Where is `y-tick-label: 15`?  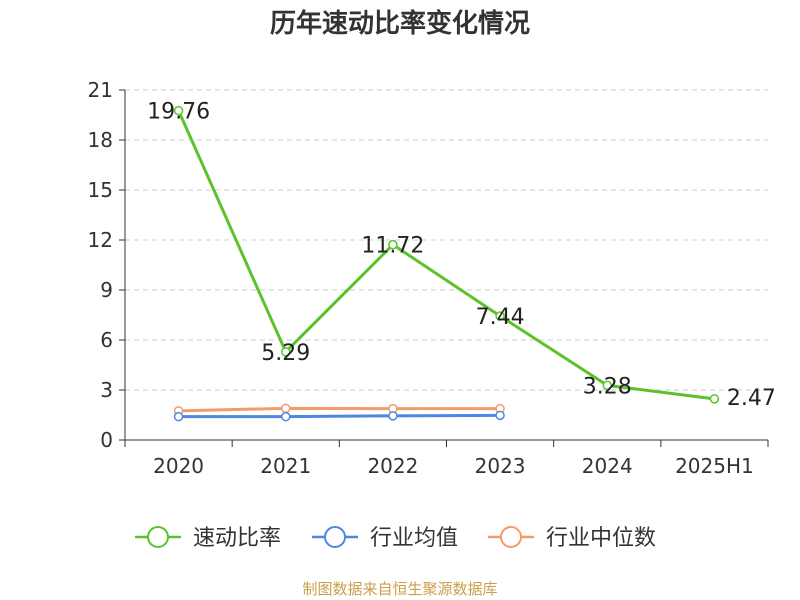 y-tick-label: 15 is located at coordinates (100, 190).